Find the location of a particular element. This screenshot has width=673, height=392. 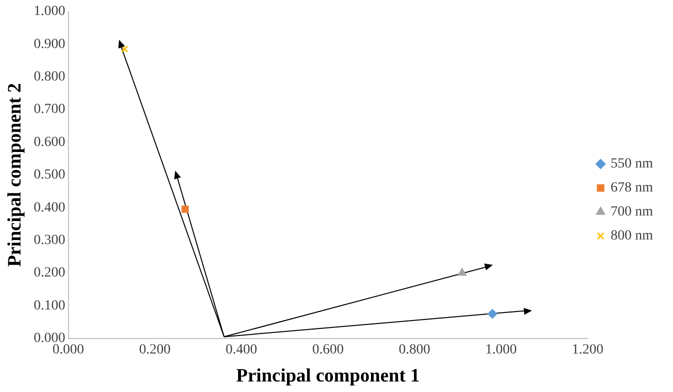

y-tick-label: 0.900 is located at coordinates (50, 44).